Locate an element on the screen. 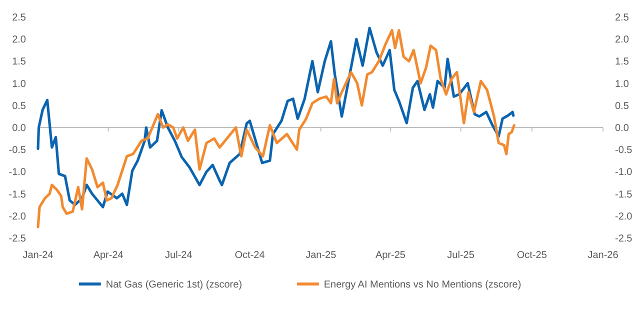 This screenshot has height=320, width=641. y-tick-label: -1.5 is located at coordinates (17, 194).